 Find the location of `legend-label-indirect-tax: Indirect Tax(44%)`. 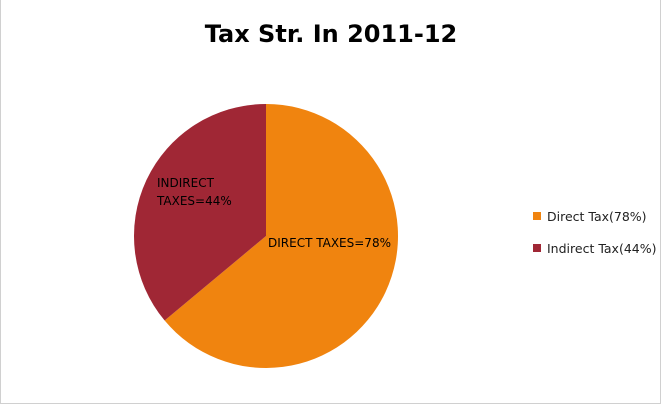

legend-label-indirect-tax: Indirect Tax(44%) is located at coordinates (602, 248).